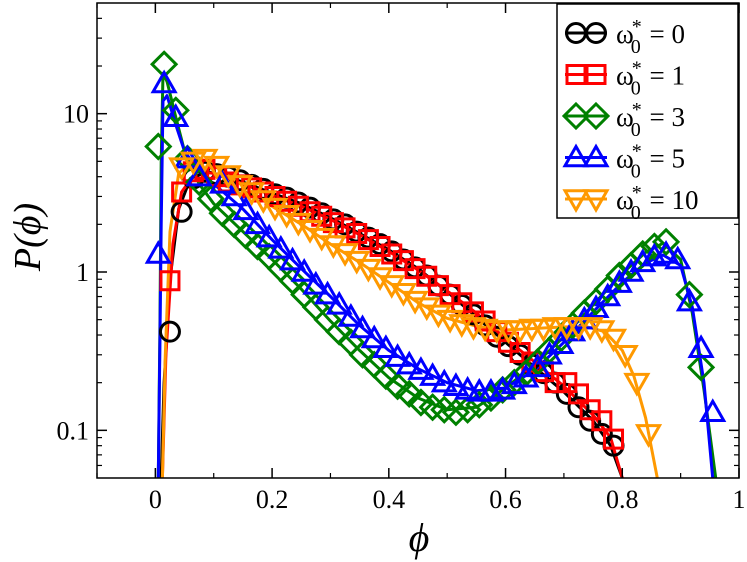 The width and height of the screenshot is (747, 562). Describe the element at coordinates (650, 79) in the screenshot. I see `legend-label: ω* 0 = 1` at that location.